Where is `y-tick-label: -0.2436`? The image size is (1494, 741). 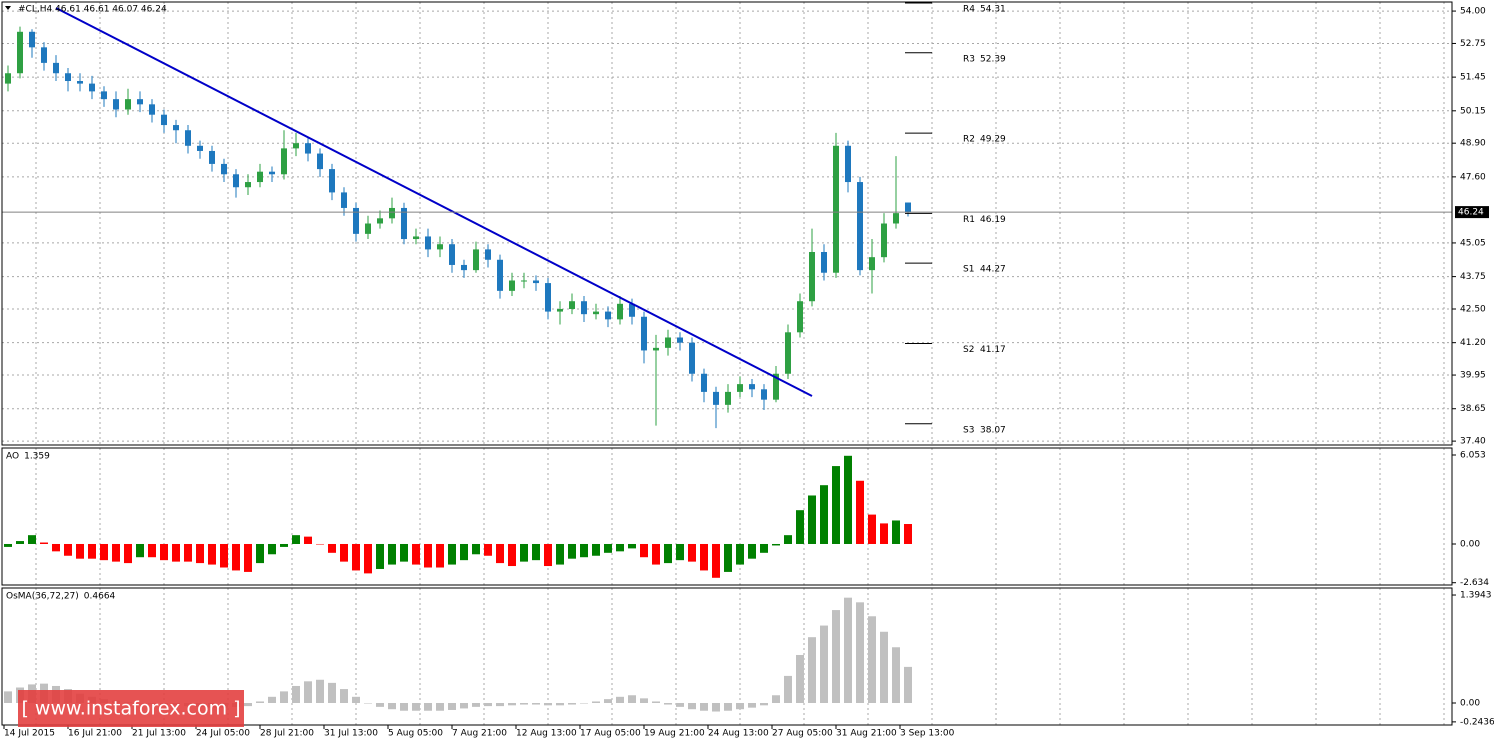 y-tick-label: -0.2436 is located at coordinates (1477, 722).